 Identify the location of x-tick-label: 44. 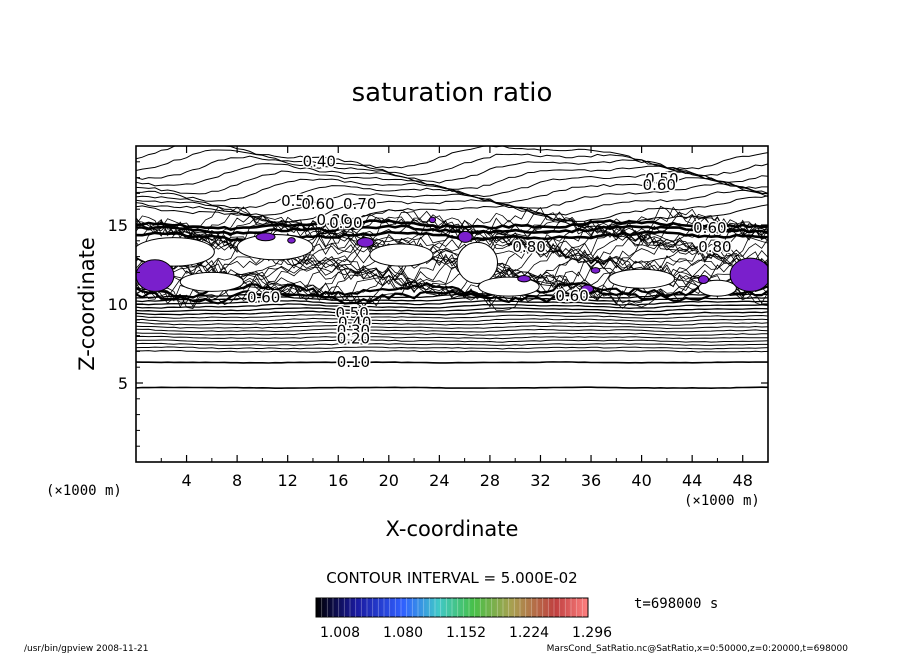
(692, 480).